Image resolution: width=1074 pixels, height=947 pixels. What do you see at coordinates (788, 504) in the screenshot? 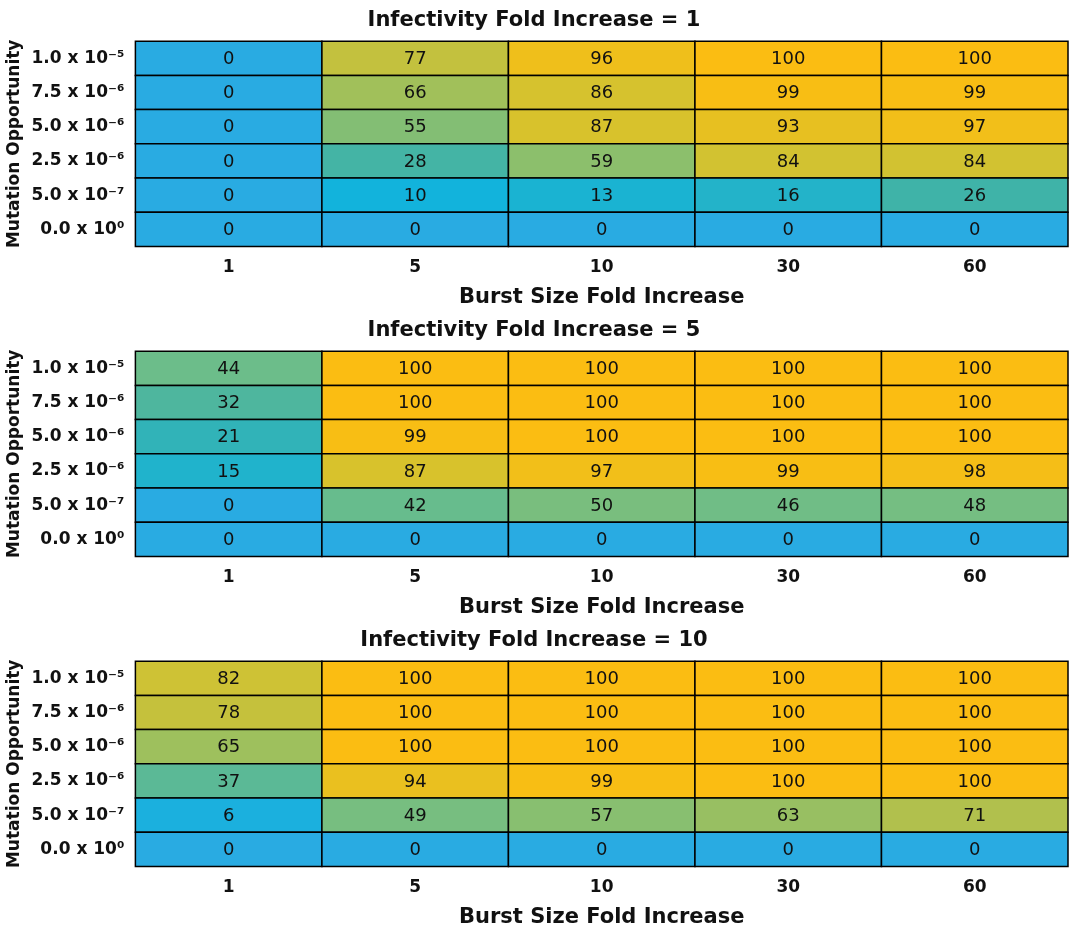
I see `data-label: 46` at bounding box center [788, 504].